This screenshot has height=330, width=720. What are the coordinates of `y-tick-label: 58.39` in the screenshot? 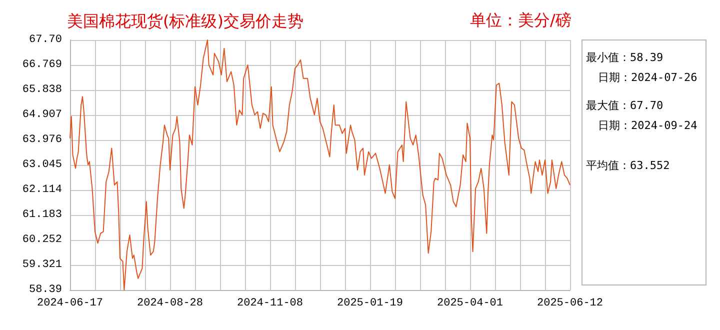 It's located at (45, 290).